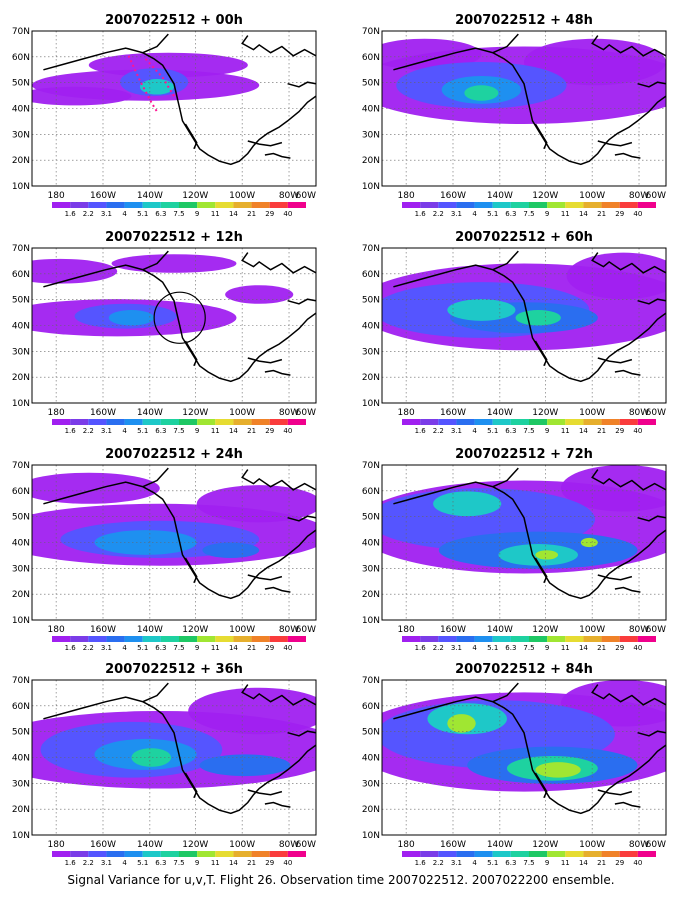  I want to click on colorbar-label: 3.1, so click(106, 431).